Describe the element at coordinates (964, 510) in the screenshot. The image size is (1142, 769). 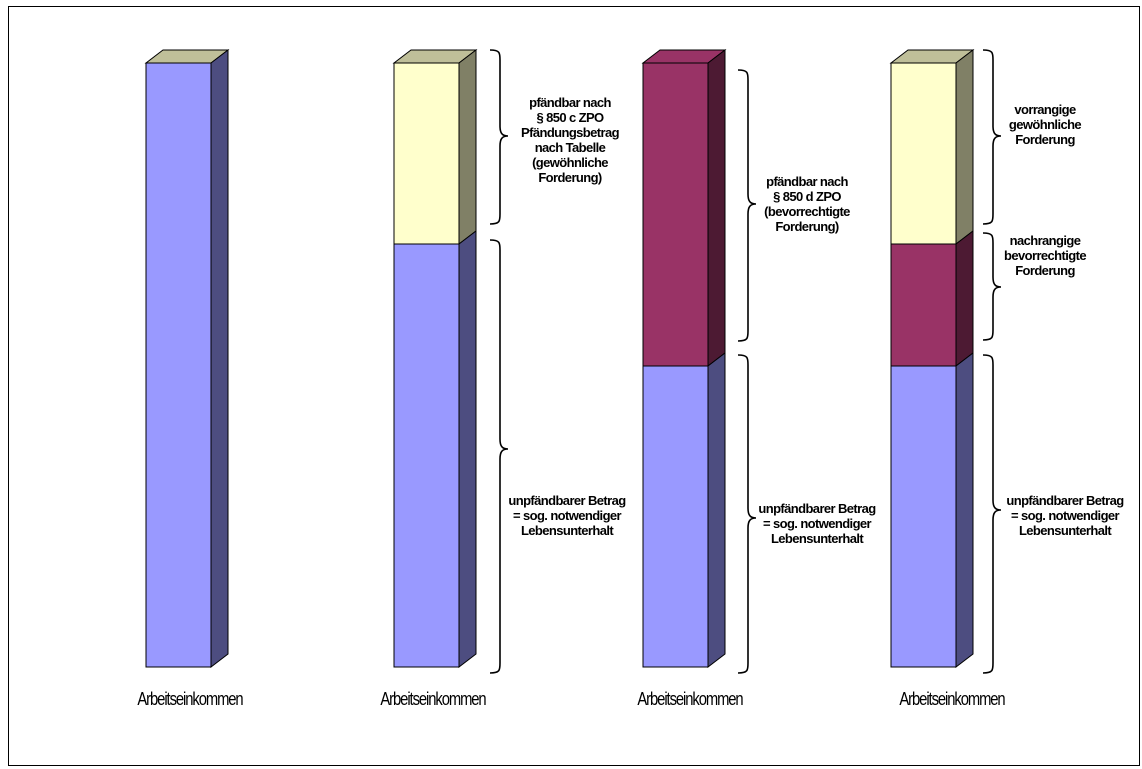
I see `column-4-segment-blue-side` at that location.